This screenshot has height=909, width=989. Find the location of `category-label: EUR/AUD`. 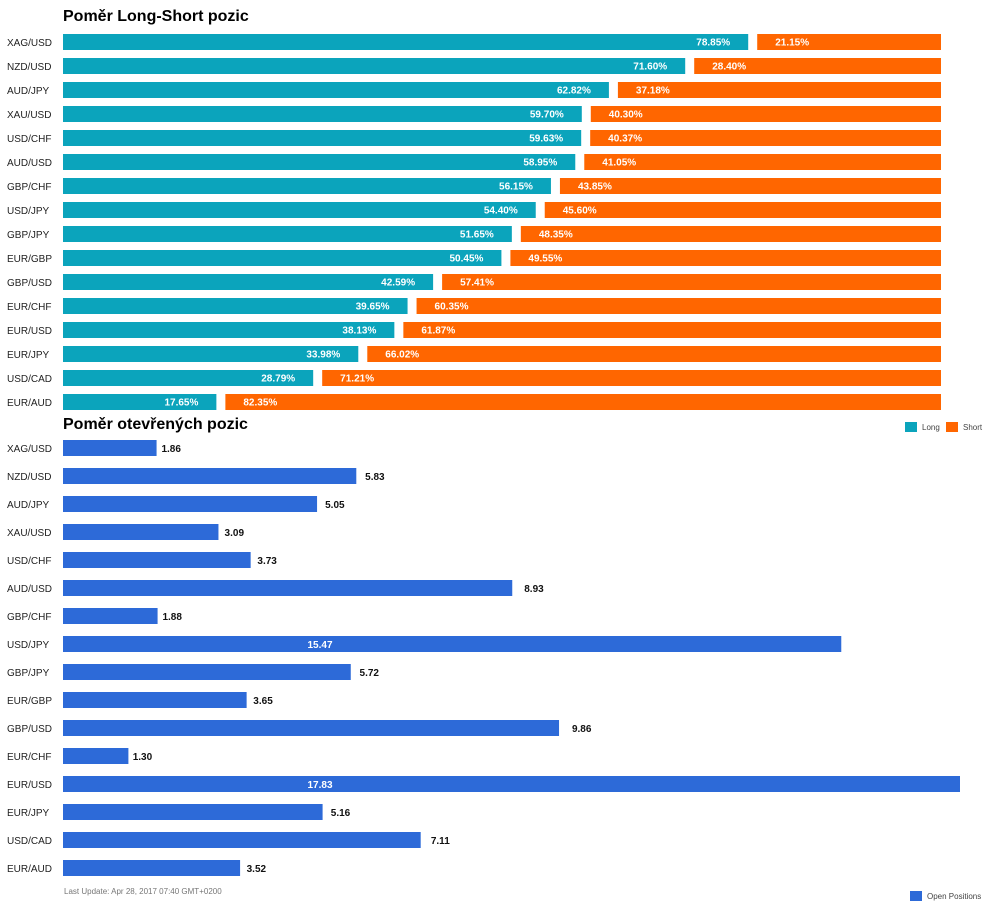

category-label: EUR/AUD is located at coordinates (29, 403).